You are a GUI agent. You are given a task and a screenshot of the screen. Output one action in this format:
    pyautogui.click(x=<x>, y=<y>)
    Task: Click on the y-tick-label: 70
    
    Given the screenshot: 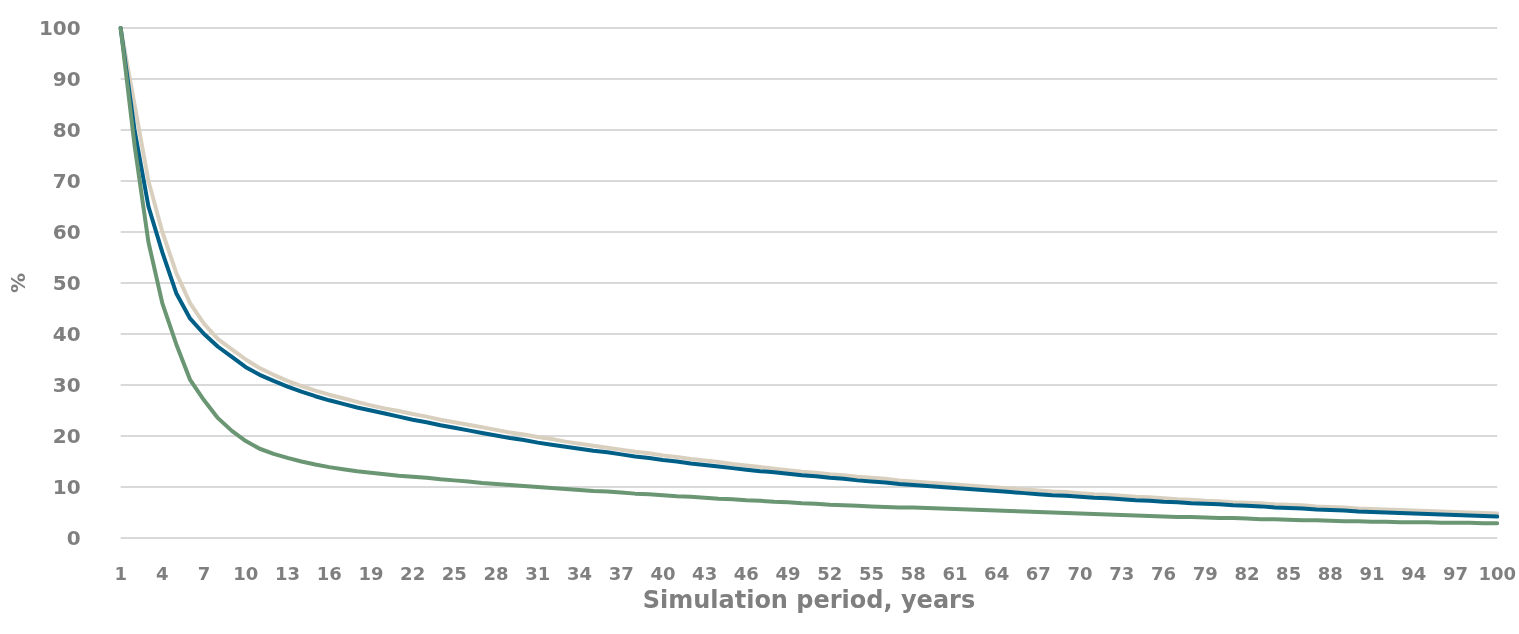 What is the action you would take?
    pyautogui.click(x=66, y=181)
    